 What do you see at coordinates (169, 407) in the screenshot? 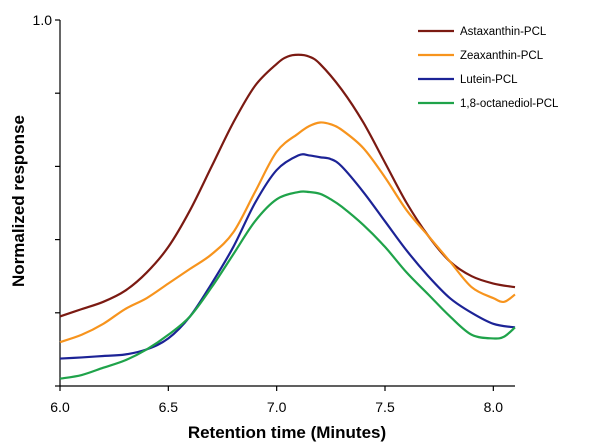
I see `x-tick-label: 6.5` at bounding box center [169, 407].